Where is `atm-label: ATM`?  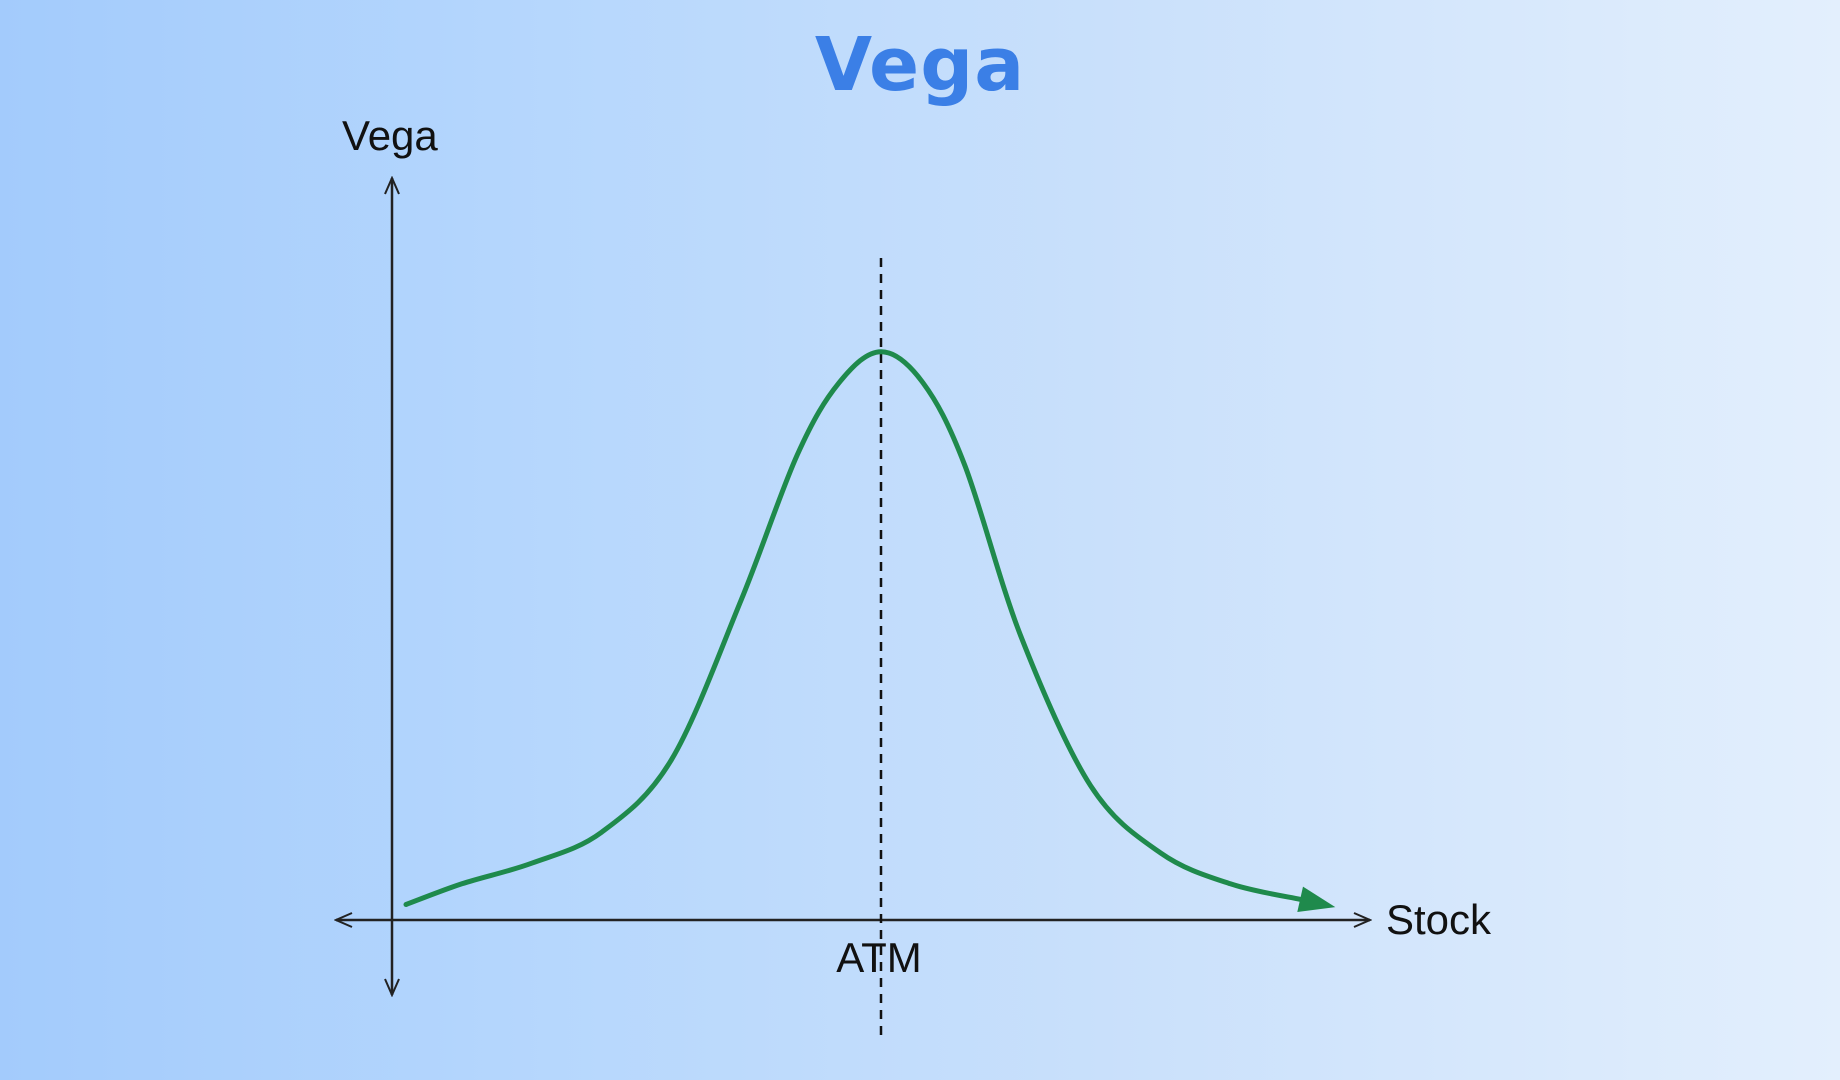
atm-label: ATM is located at coordinates (879, 957).